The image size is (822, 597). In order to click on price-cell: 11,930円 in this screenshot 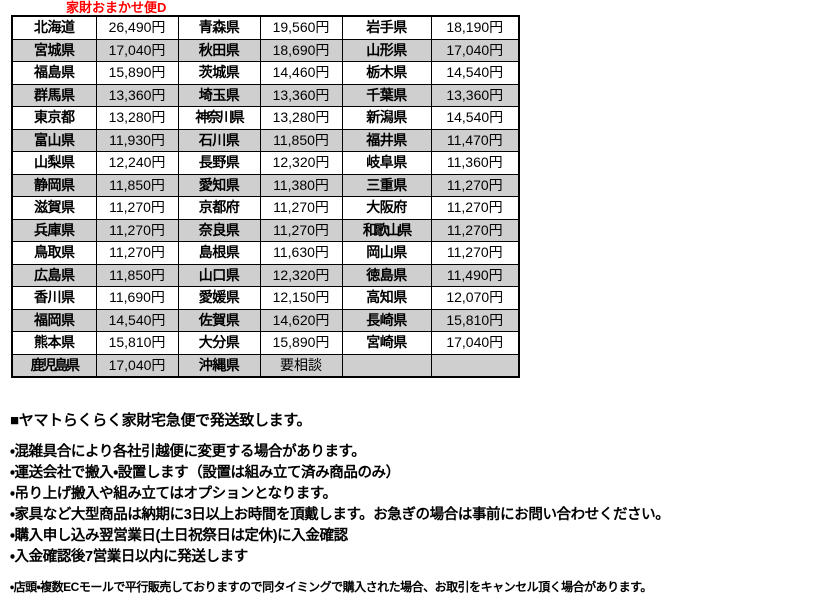, I will do `click(137, 140)`.